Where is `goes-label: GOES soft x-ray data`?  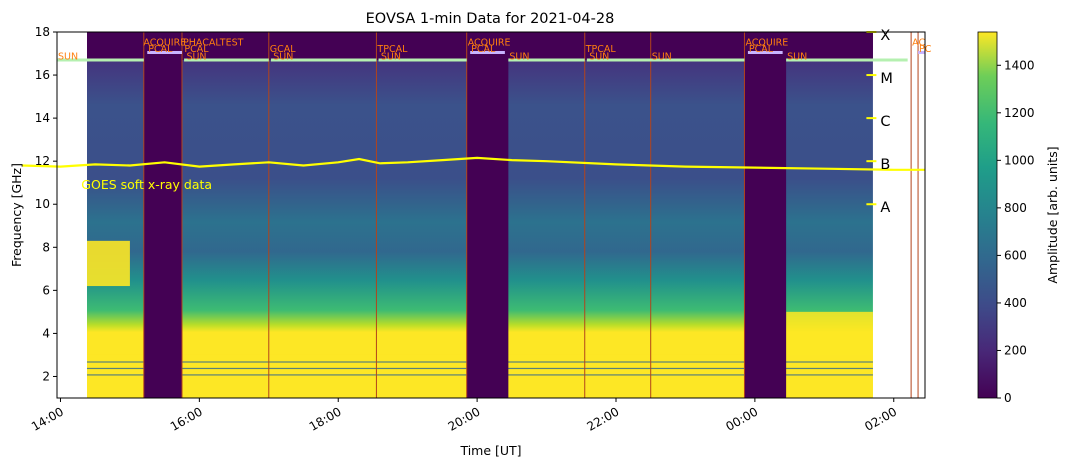
goes-label: GOES soft x-ray data is located at coordinates (146, 184).